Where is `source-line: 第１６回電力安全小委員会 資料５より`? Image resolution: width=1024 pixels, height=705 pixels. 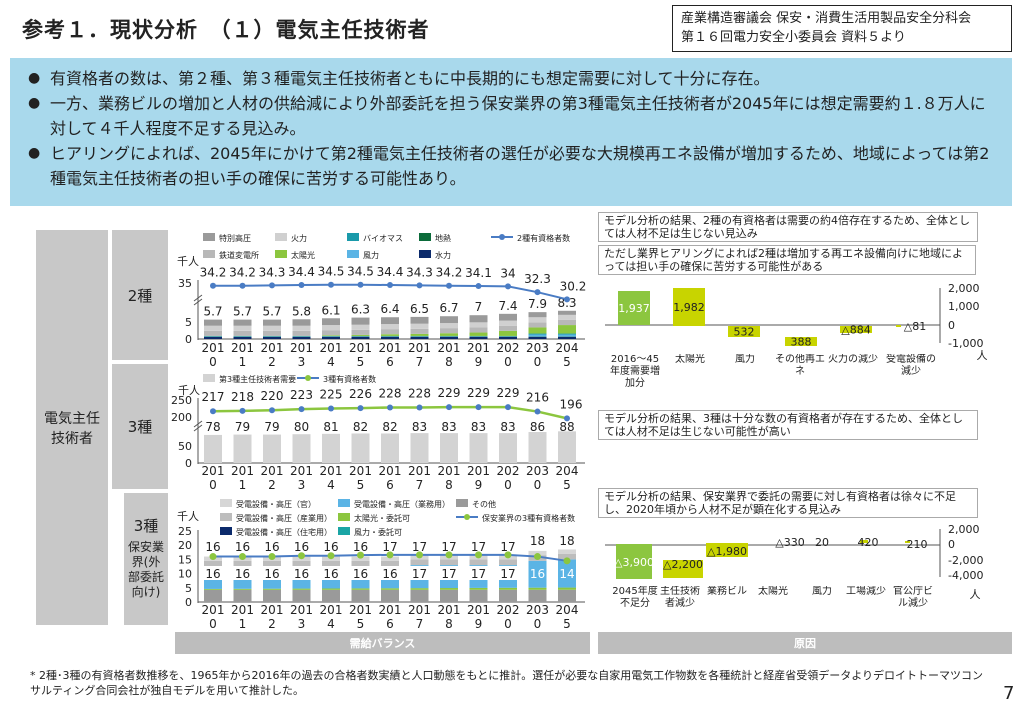 source-line: 第１６回電力安全小委員会 資料５より is located at coordinates (793, 37).